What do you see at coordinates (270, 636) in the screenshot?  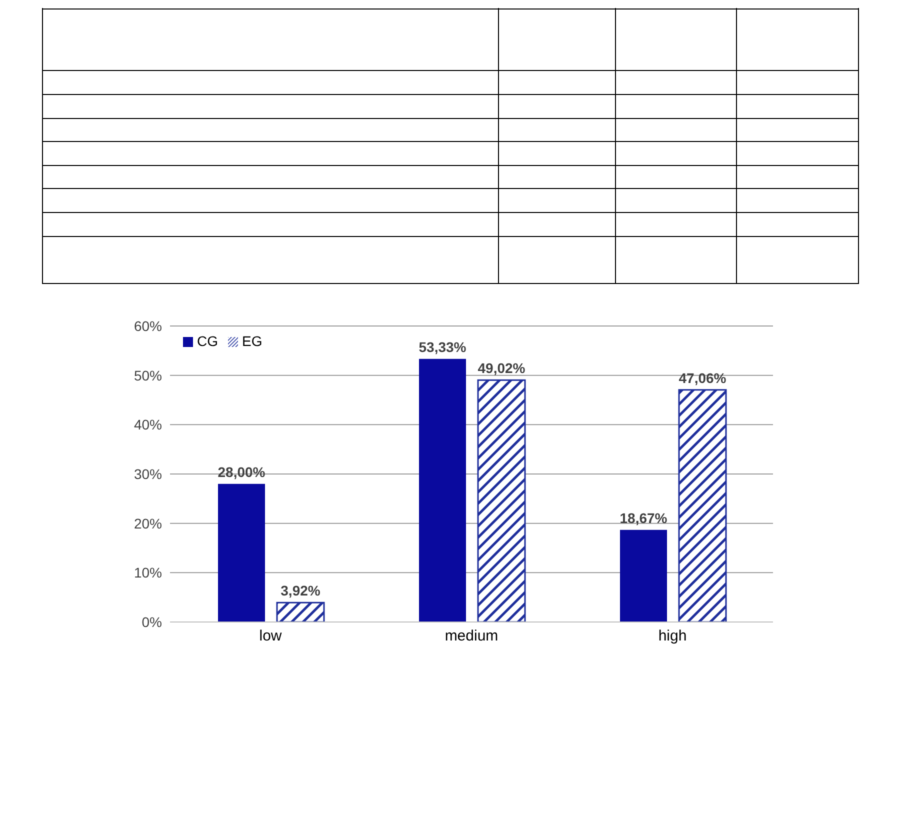 I see `x-tick-label: low` at bounding box center [270, 636].